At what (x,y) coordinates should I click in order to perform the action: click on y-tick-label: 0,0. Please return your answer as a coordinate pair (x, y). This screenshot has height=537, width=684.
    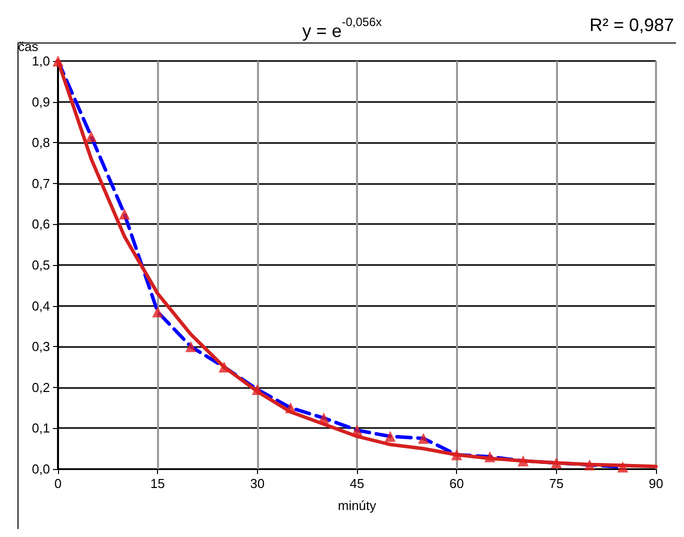
    Looking at the image, I should click on (41, 469).